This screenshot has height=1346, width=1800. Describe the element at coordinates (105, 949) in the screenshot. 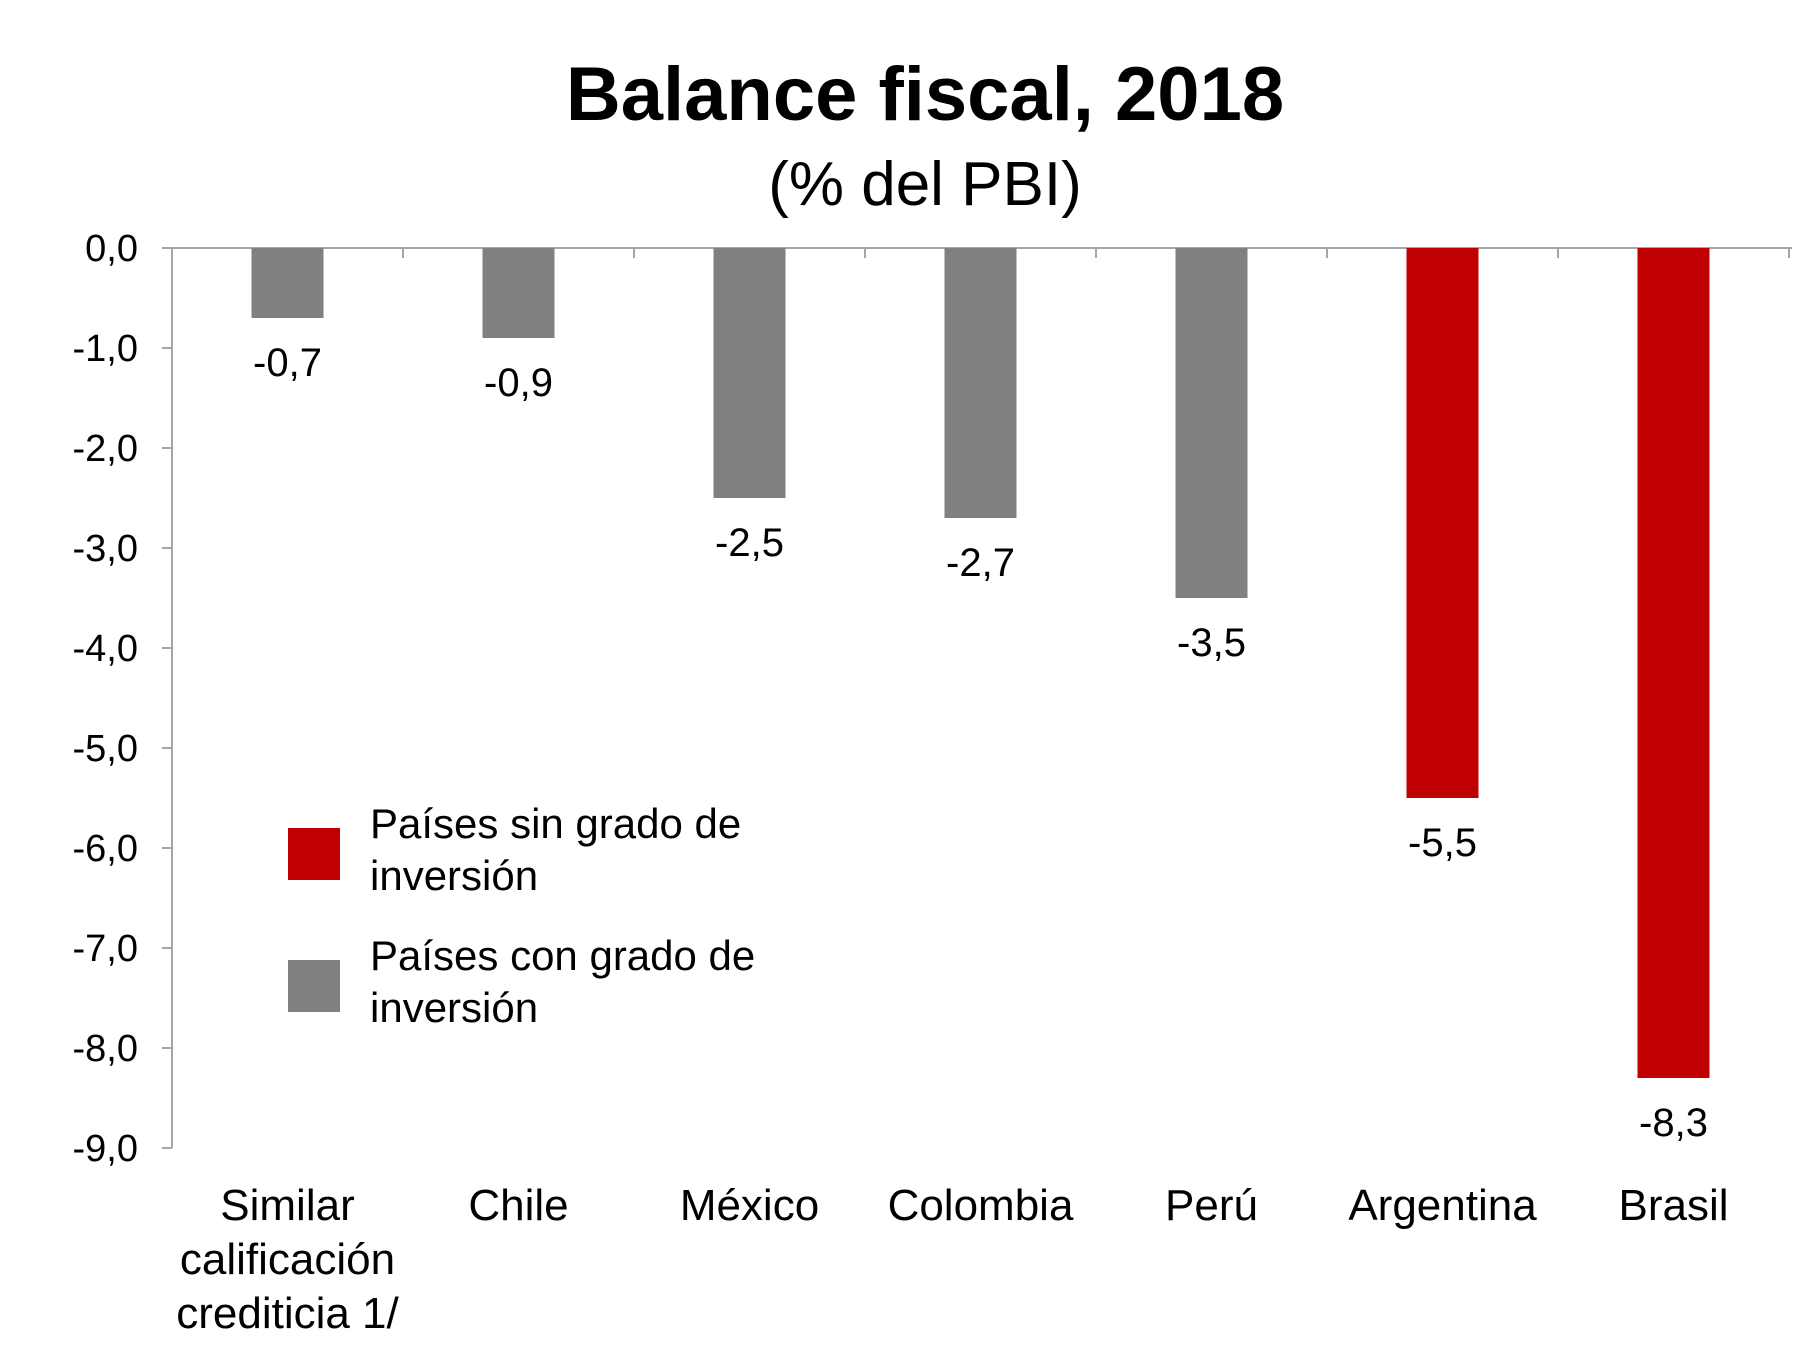

I see `y-tick-label: -7,0` at that location.